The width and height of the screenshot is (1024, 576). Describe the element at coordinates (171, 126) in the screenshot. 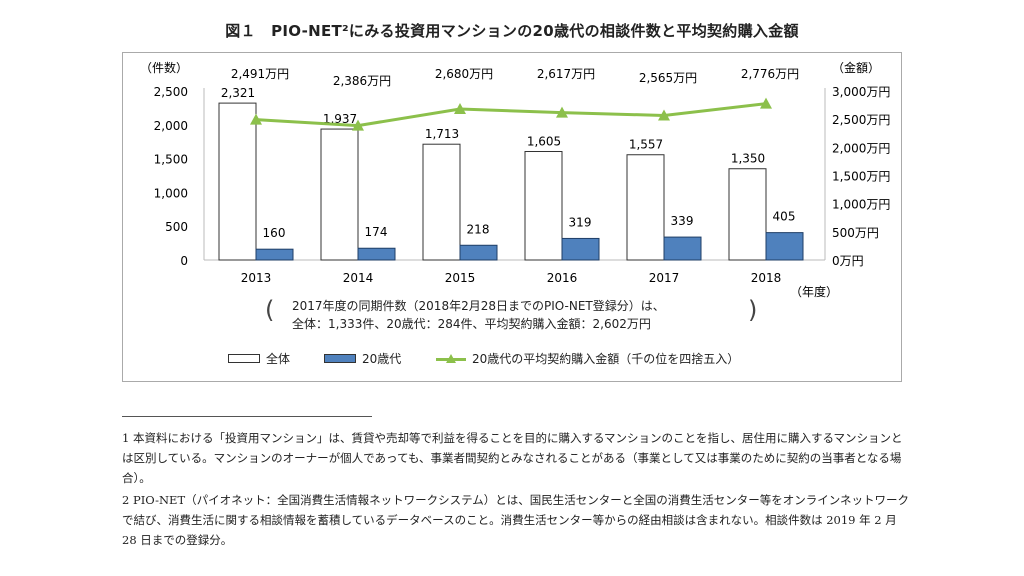

I see `left-tick-label: 2,000` at that location.